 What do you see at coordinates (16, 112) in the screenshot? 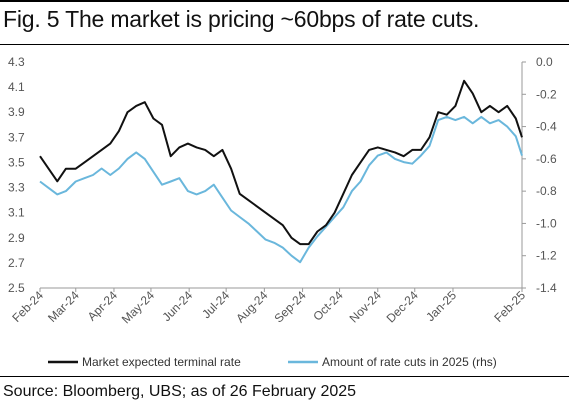
I see `left-y-tick-label: 3.9` at bounding box center [16, 112].